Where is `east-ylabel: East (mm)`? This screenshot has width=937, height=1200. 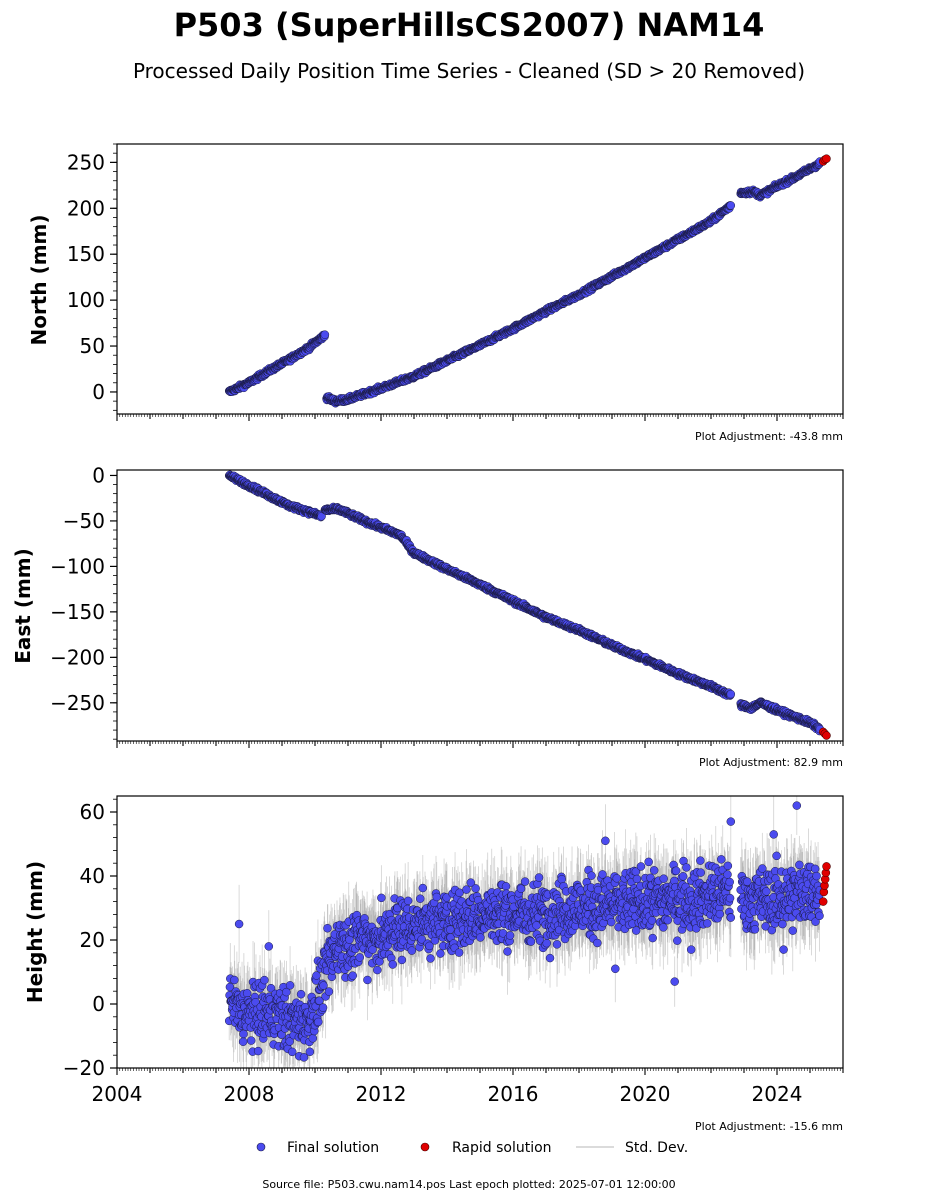
east-ylabel: East (mm) is located at coordinates (23, 606).